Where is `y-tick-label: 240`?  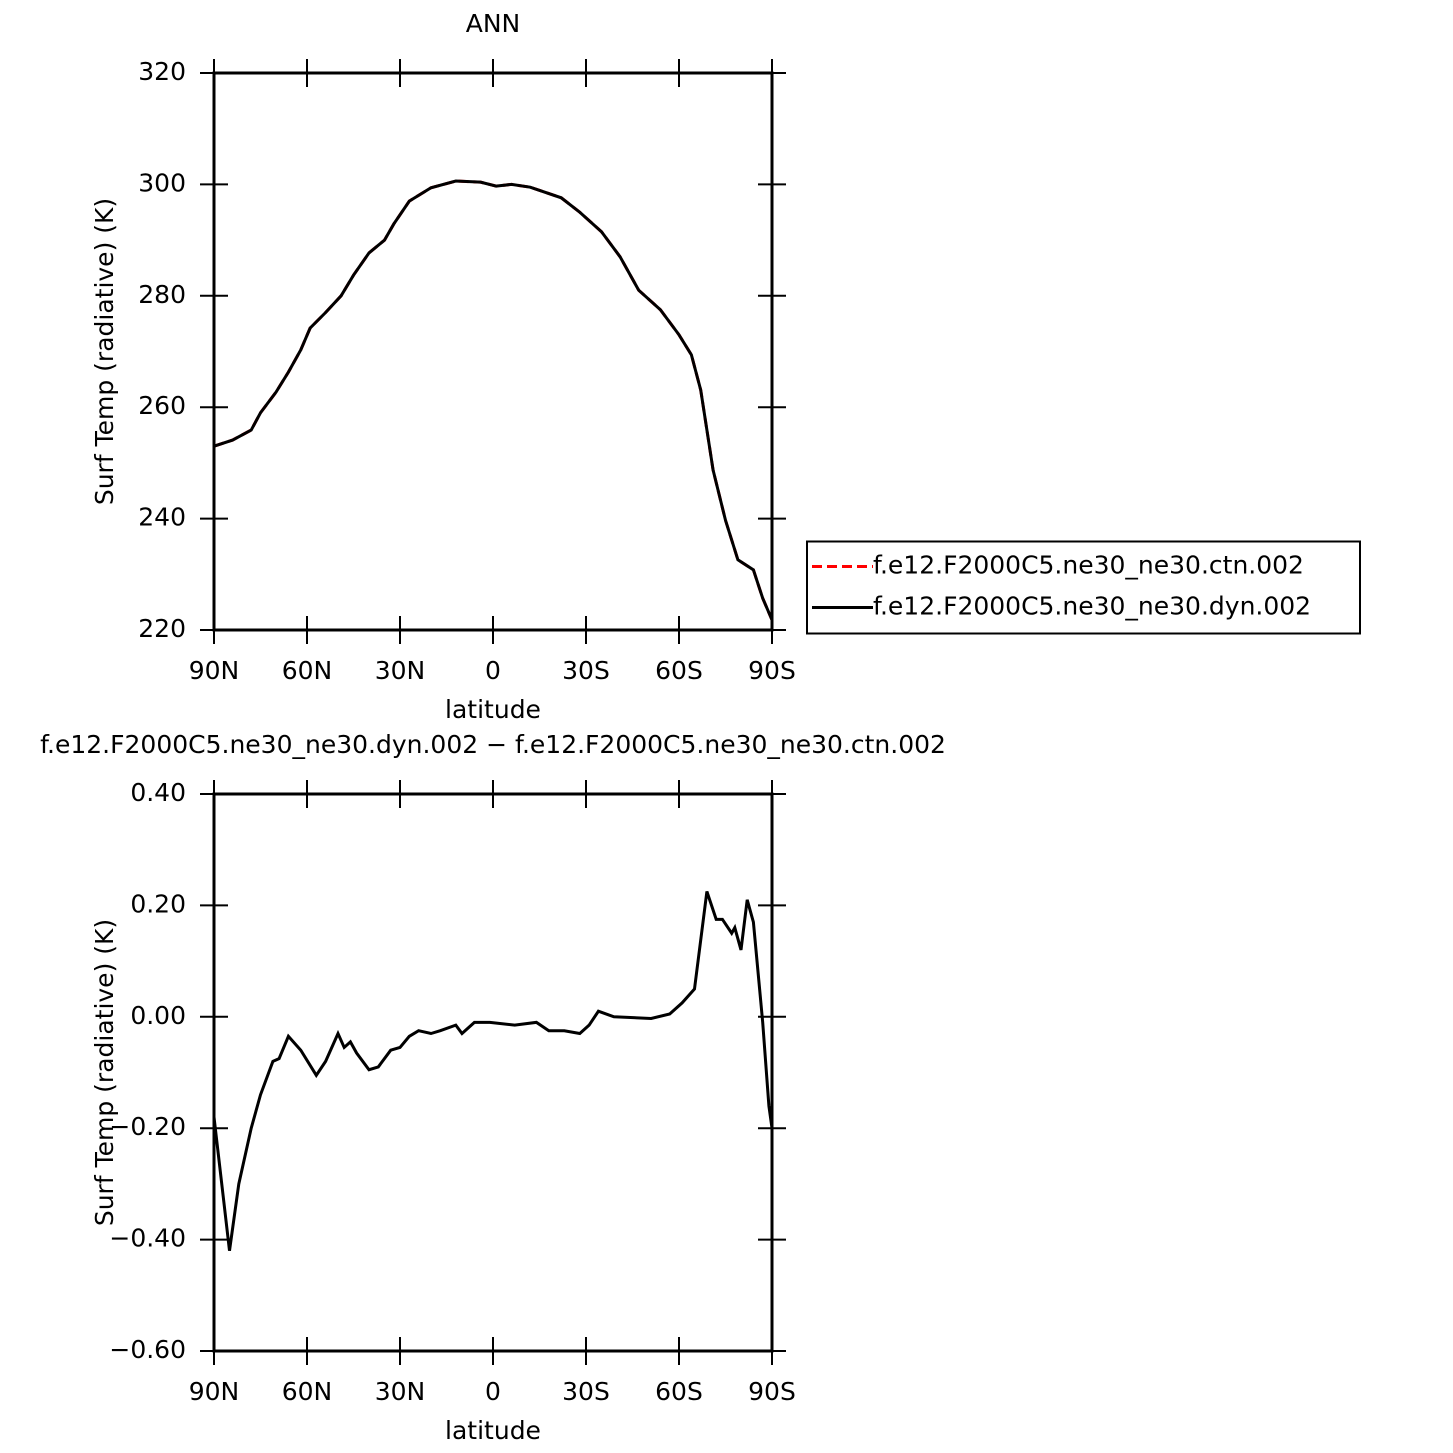
y-tick-label: 240 is located at coordinates (162, 517).